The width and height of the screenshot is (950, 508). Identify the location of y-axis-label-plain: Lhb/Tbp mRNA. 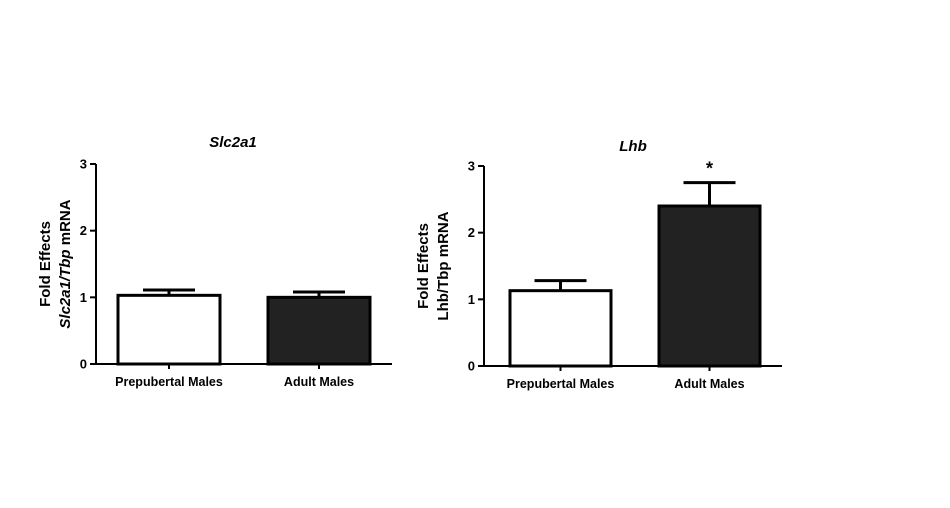
(443, 265).